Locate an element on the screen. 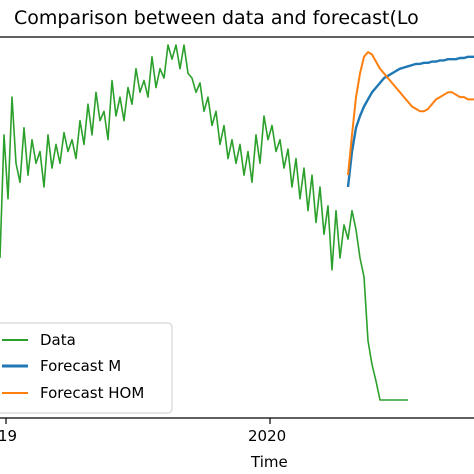  legend: Data Forecast M Forecast HOM is located at coordinates (86, 368).